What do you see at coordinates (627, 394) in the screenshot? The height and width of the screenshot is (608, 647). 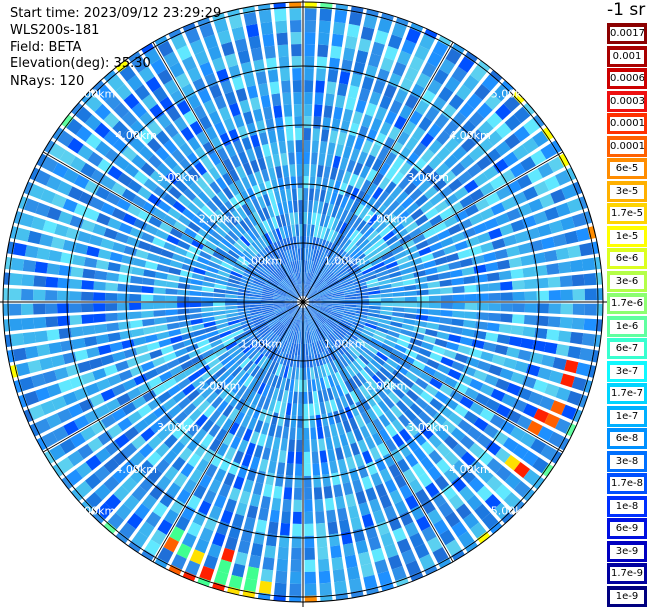 I see `colorbar-swatch: 1.7e-7` at bounding box center [627, 394].